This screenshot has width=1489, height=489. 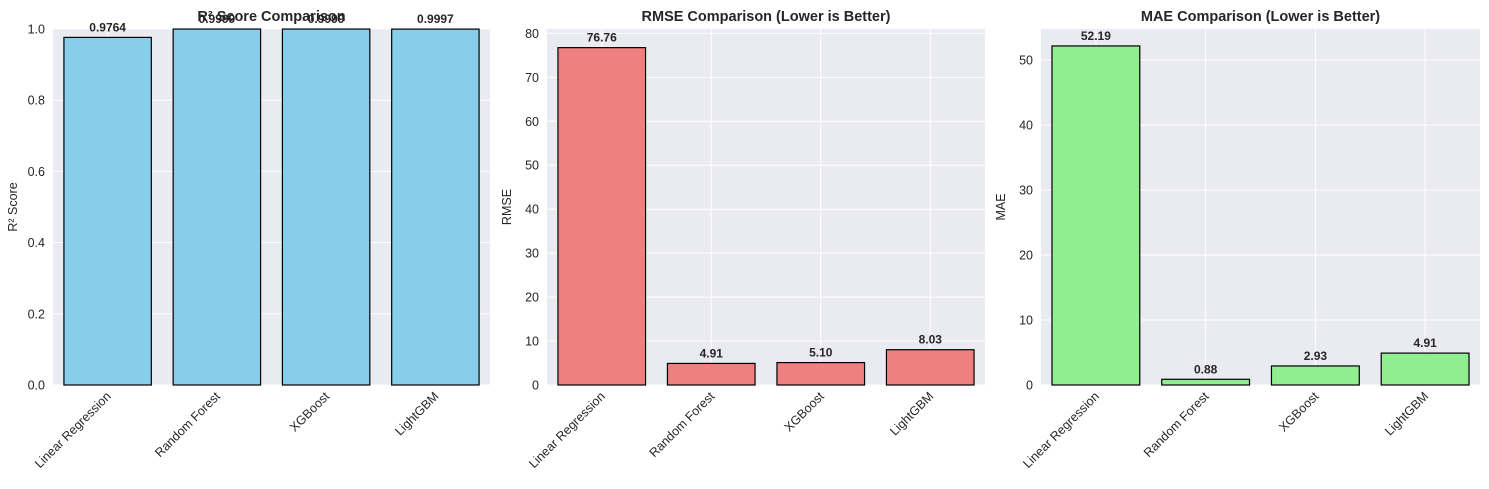 I want to click on y-tick-label: 1.0, so click(x=36, y=30).